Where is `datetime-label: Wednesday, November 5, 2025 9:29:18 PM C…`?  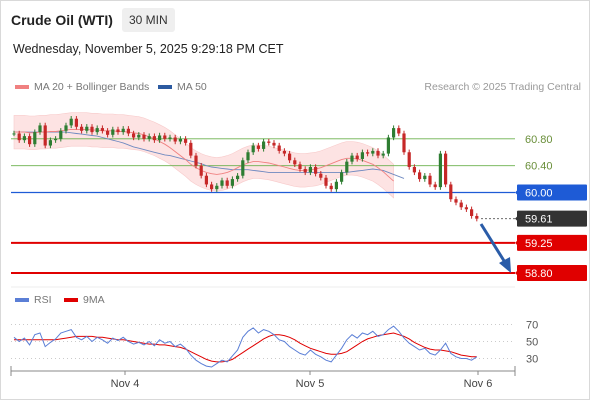
datetime-label: Wednesday, November 5, 2025 9:29:18 PM C… is located at coordinates (148, 49).